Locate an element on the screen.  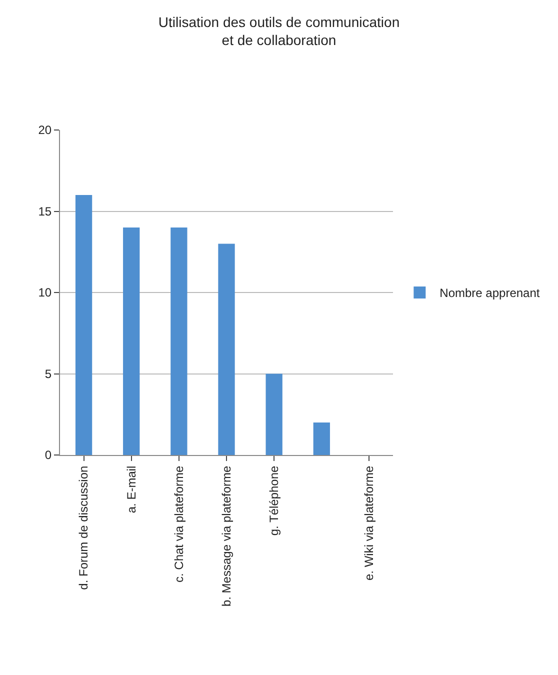
x-tick-label: g. Téléphone is located at coordinates (273, 500).